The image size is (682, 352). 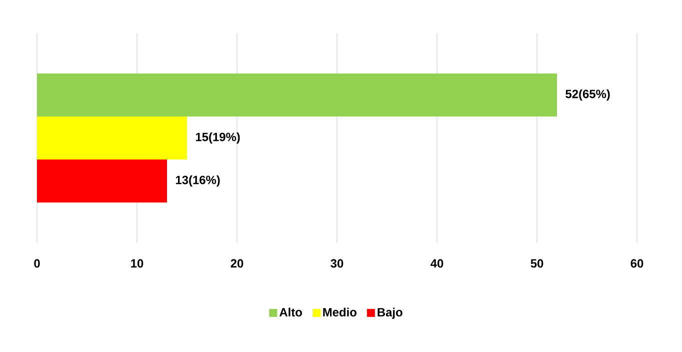 I want to click on data-label: 15(19%), so click(x=218, y=138).